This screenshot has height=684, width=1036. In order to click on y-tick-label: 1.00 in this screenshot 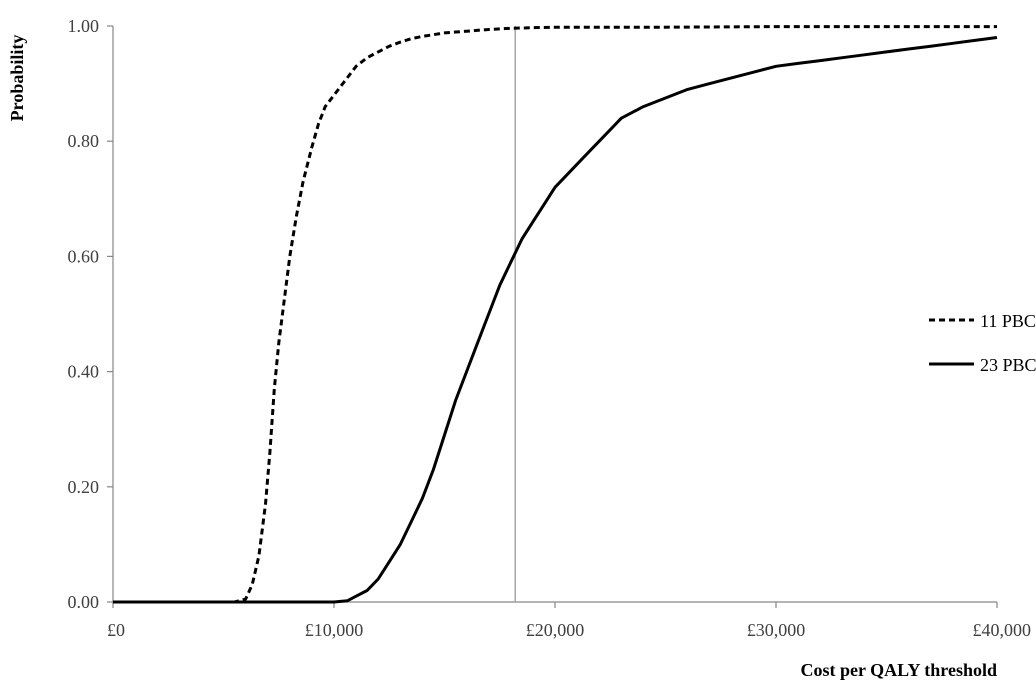, I will do `click(84, 26)`.